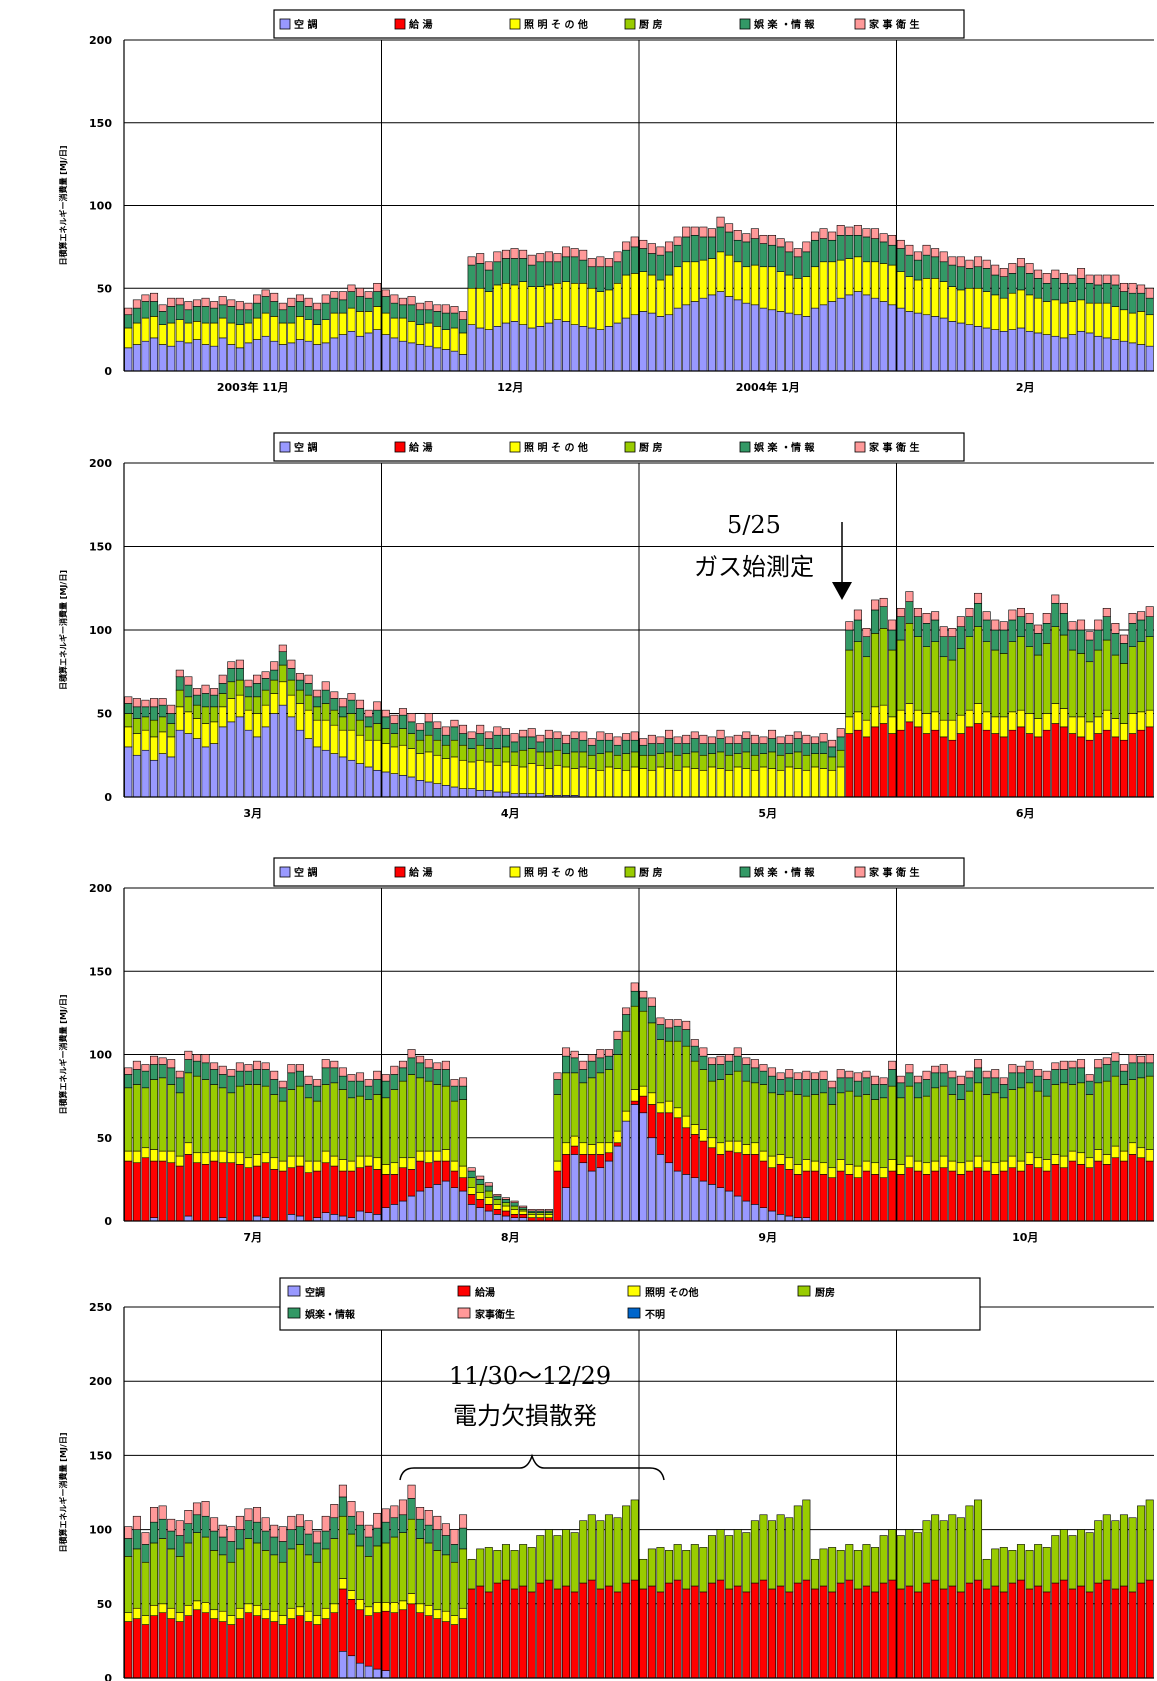 This screenshot has width=1157, height=1681. What do you see at coordinates (655, 1315) in the screenshot?
I see `legend-label: 不明` at bounding box center [655, 1315].